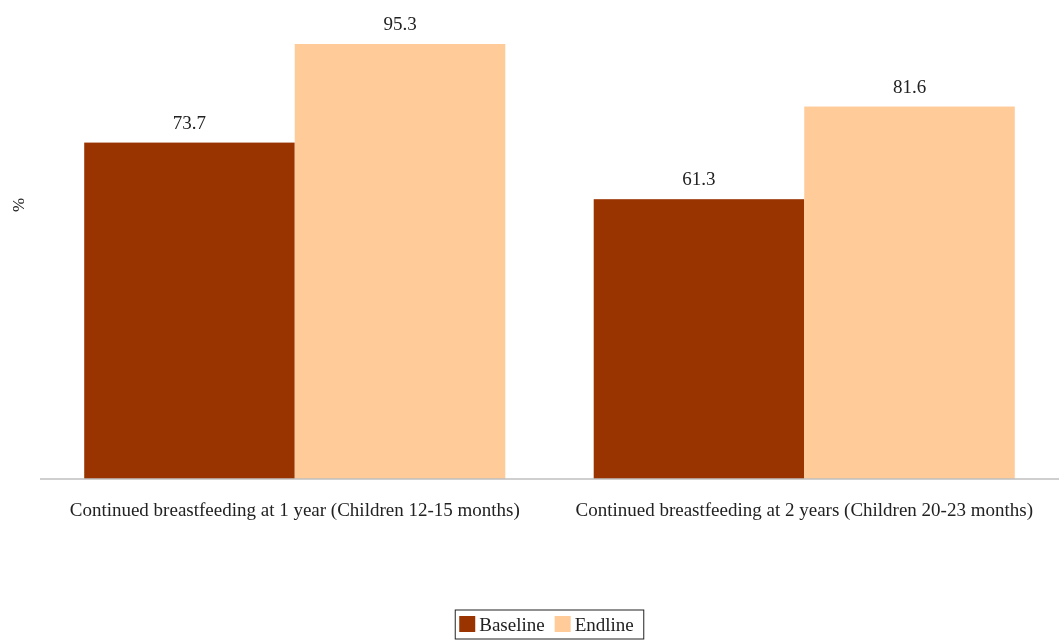 The image size is (1059, 640). Describe the element at coordinates (400, 23) in the screenshot. I see `data-label: 95.3` at that location.